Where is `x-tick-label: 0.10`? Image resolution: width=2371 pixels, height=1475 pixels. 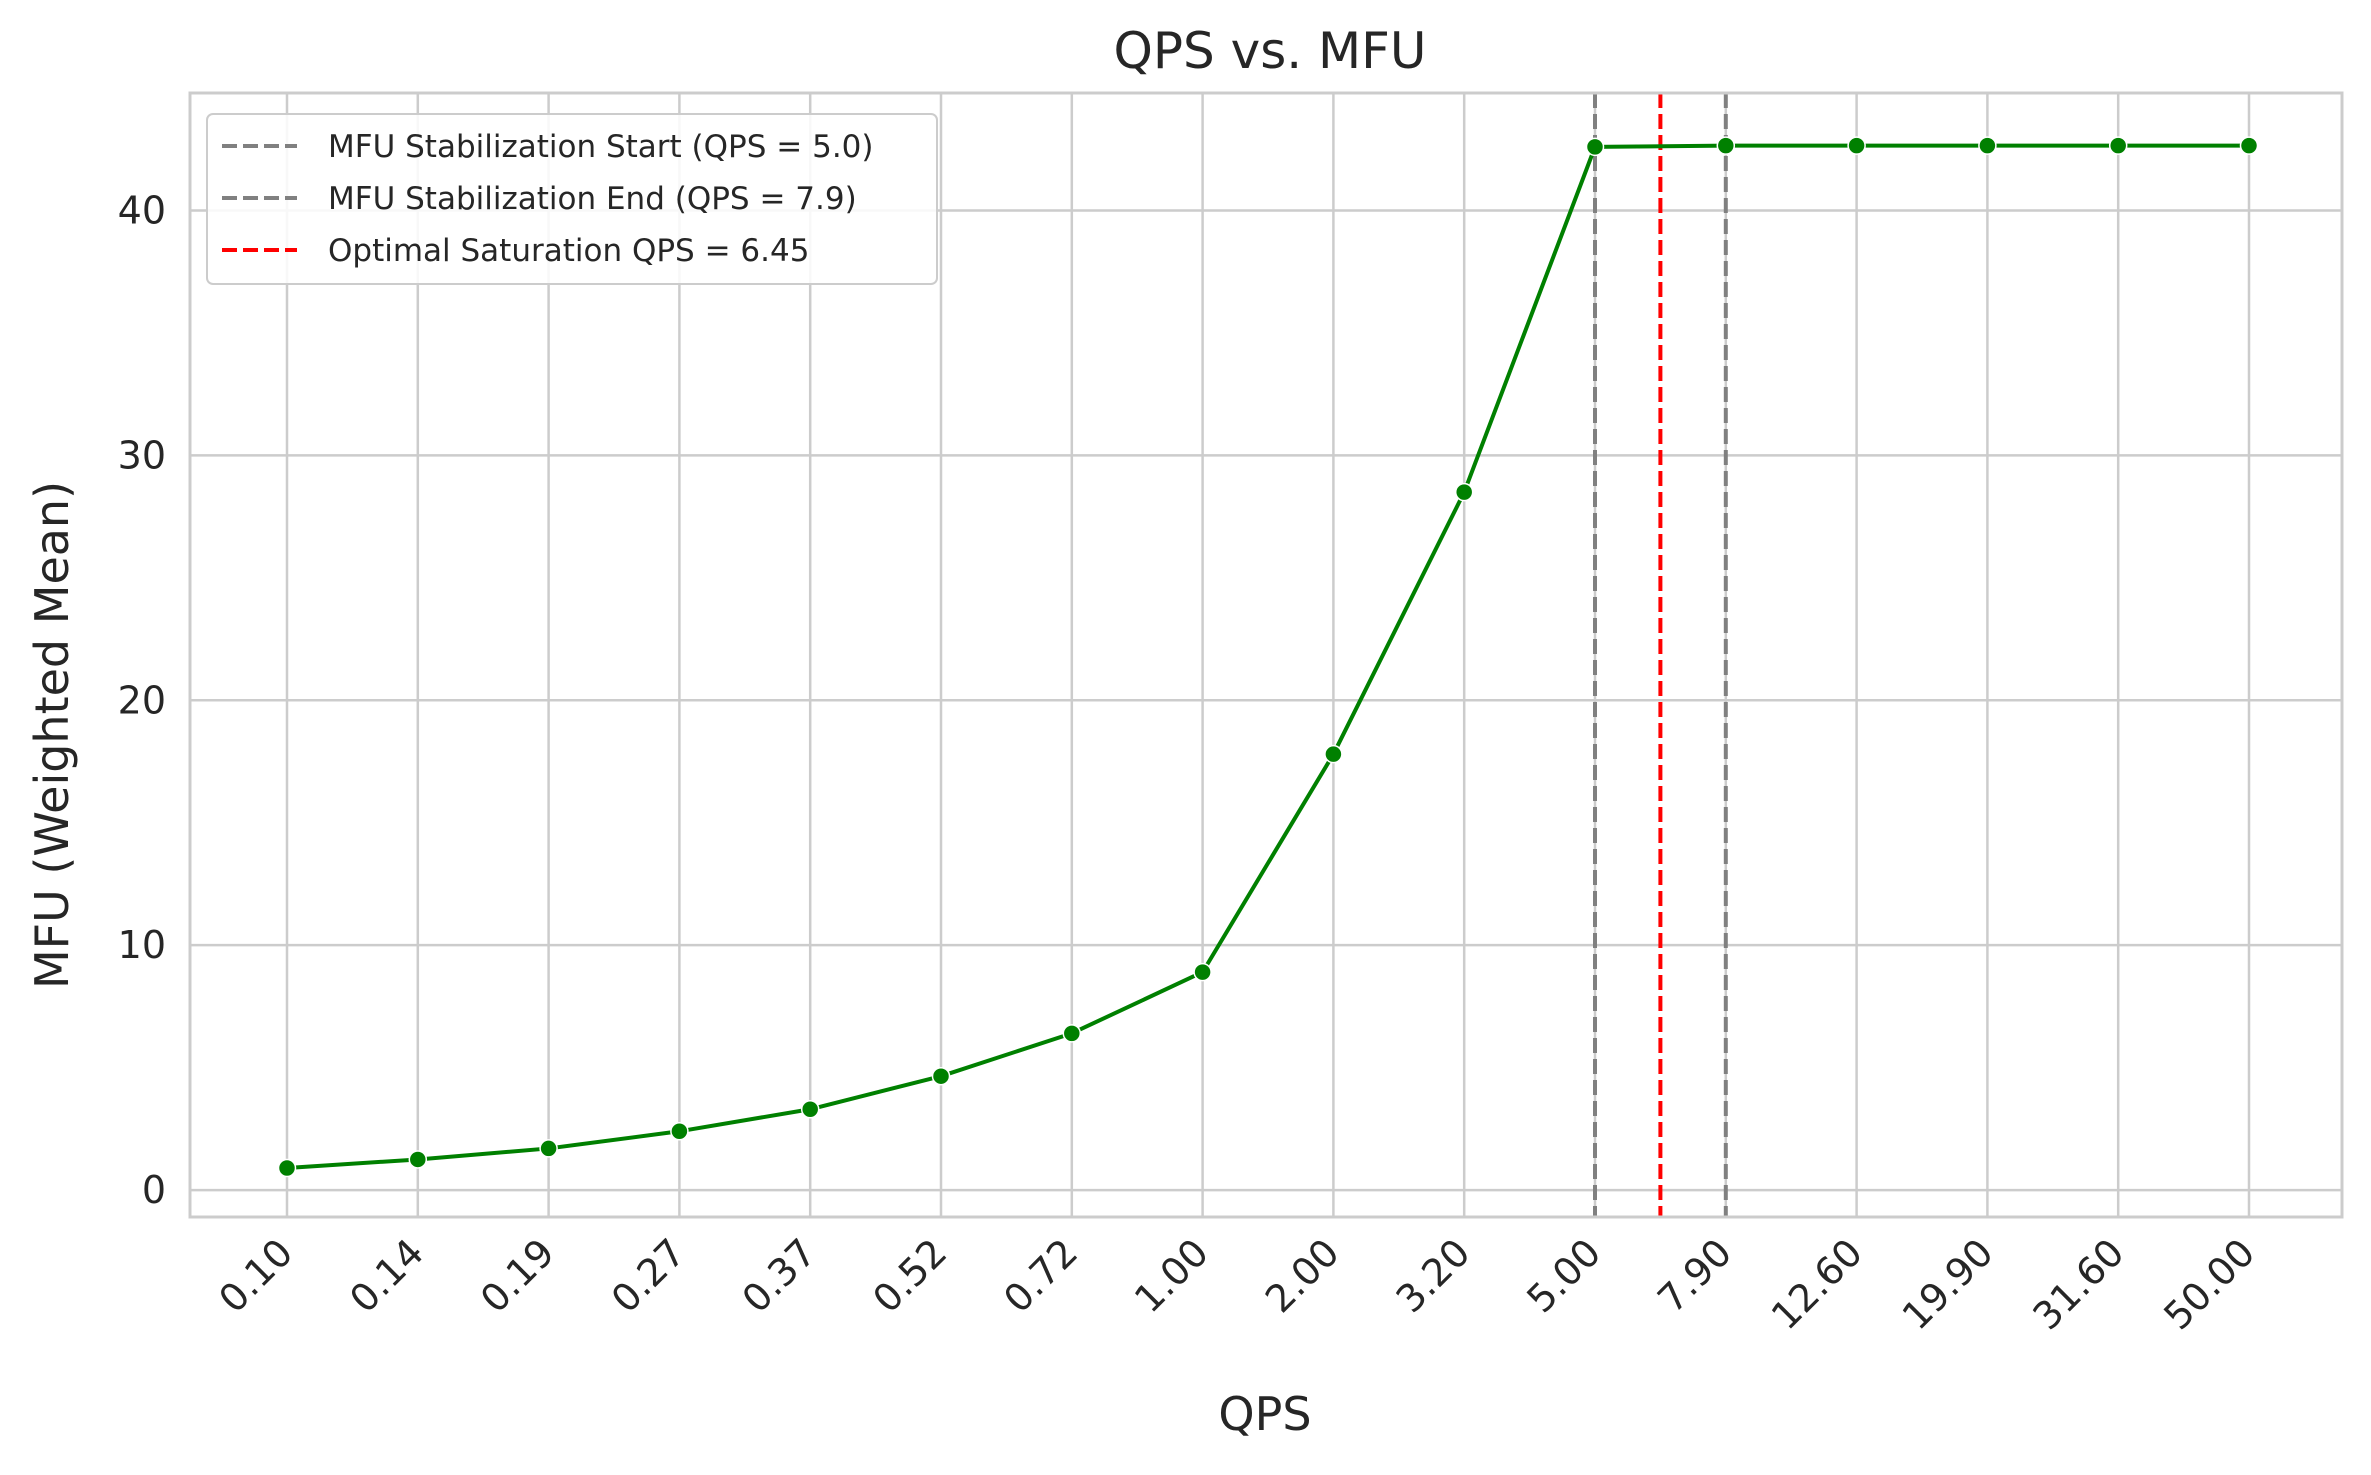
x-tick-label: 0.10 is located at coordinates (255, 1275).